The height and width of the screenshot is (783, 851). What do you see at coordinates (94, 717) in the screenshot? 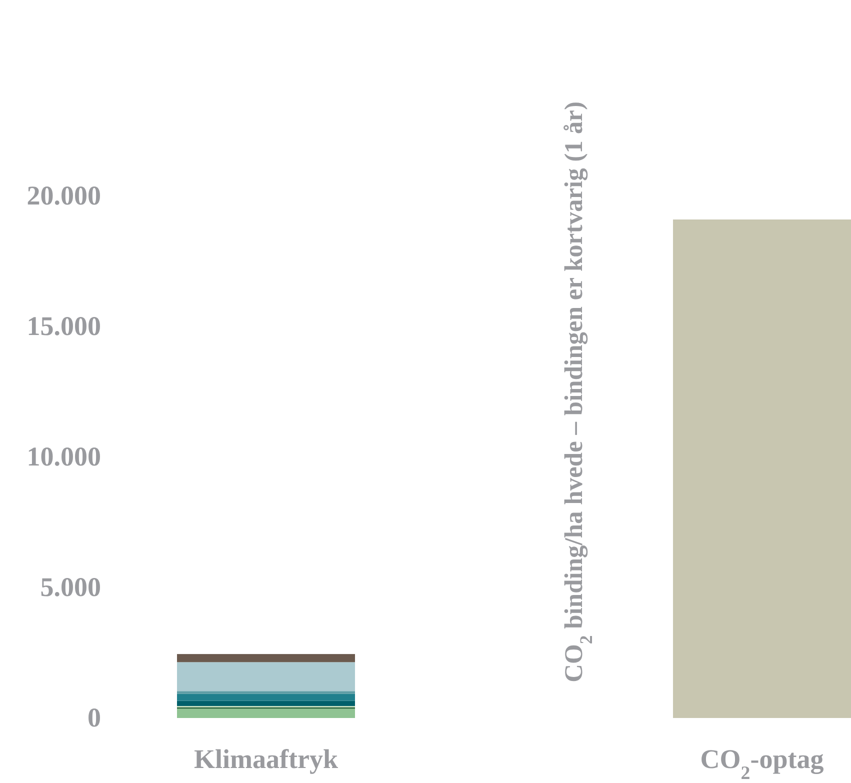
I see `y-tick-label: 0` at bounding box center [94, 717].